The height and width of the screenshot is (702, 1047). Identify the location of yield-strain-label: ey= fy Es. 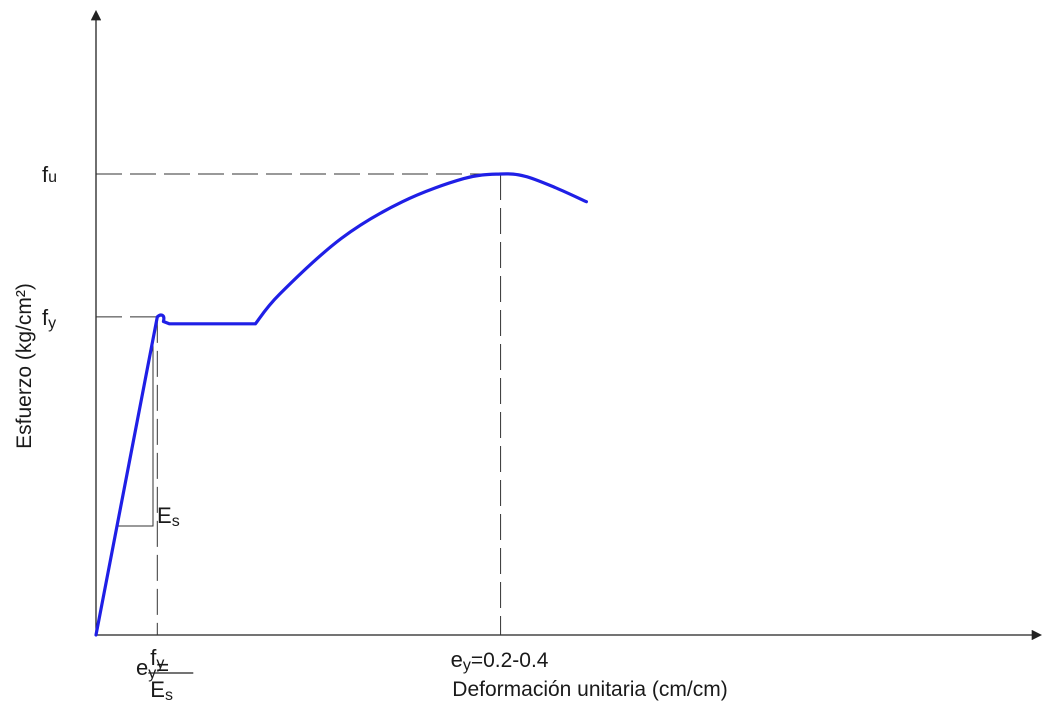
(165, 673).